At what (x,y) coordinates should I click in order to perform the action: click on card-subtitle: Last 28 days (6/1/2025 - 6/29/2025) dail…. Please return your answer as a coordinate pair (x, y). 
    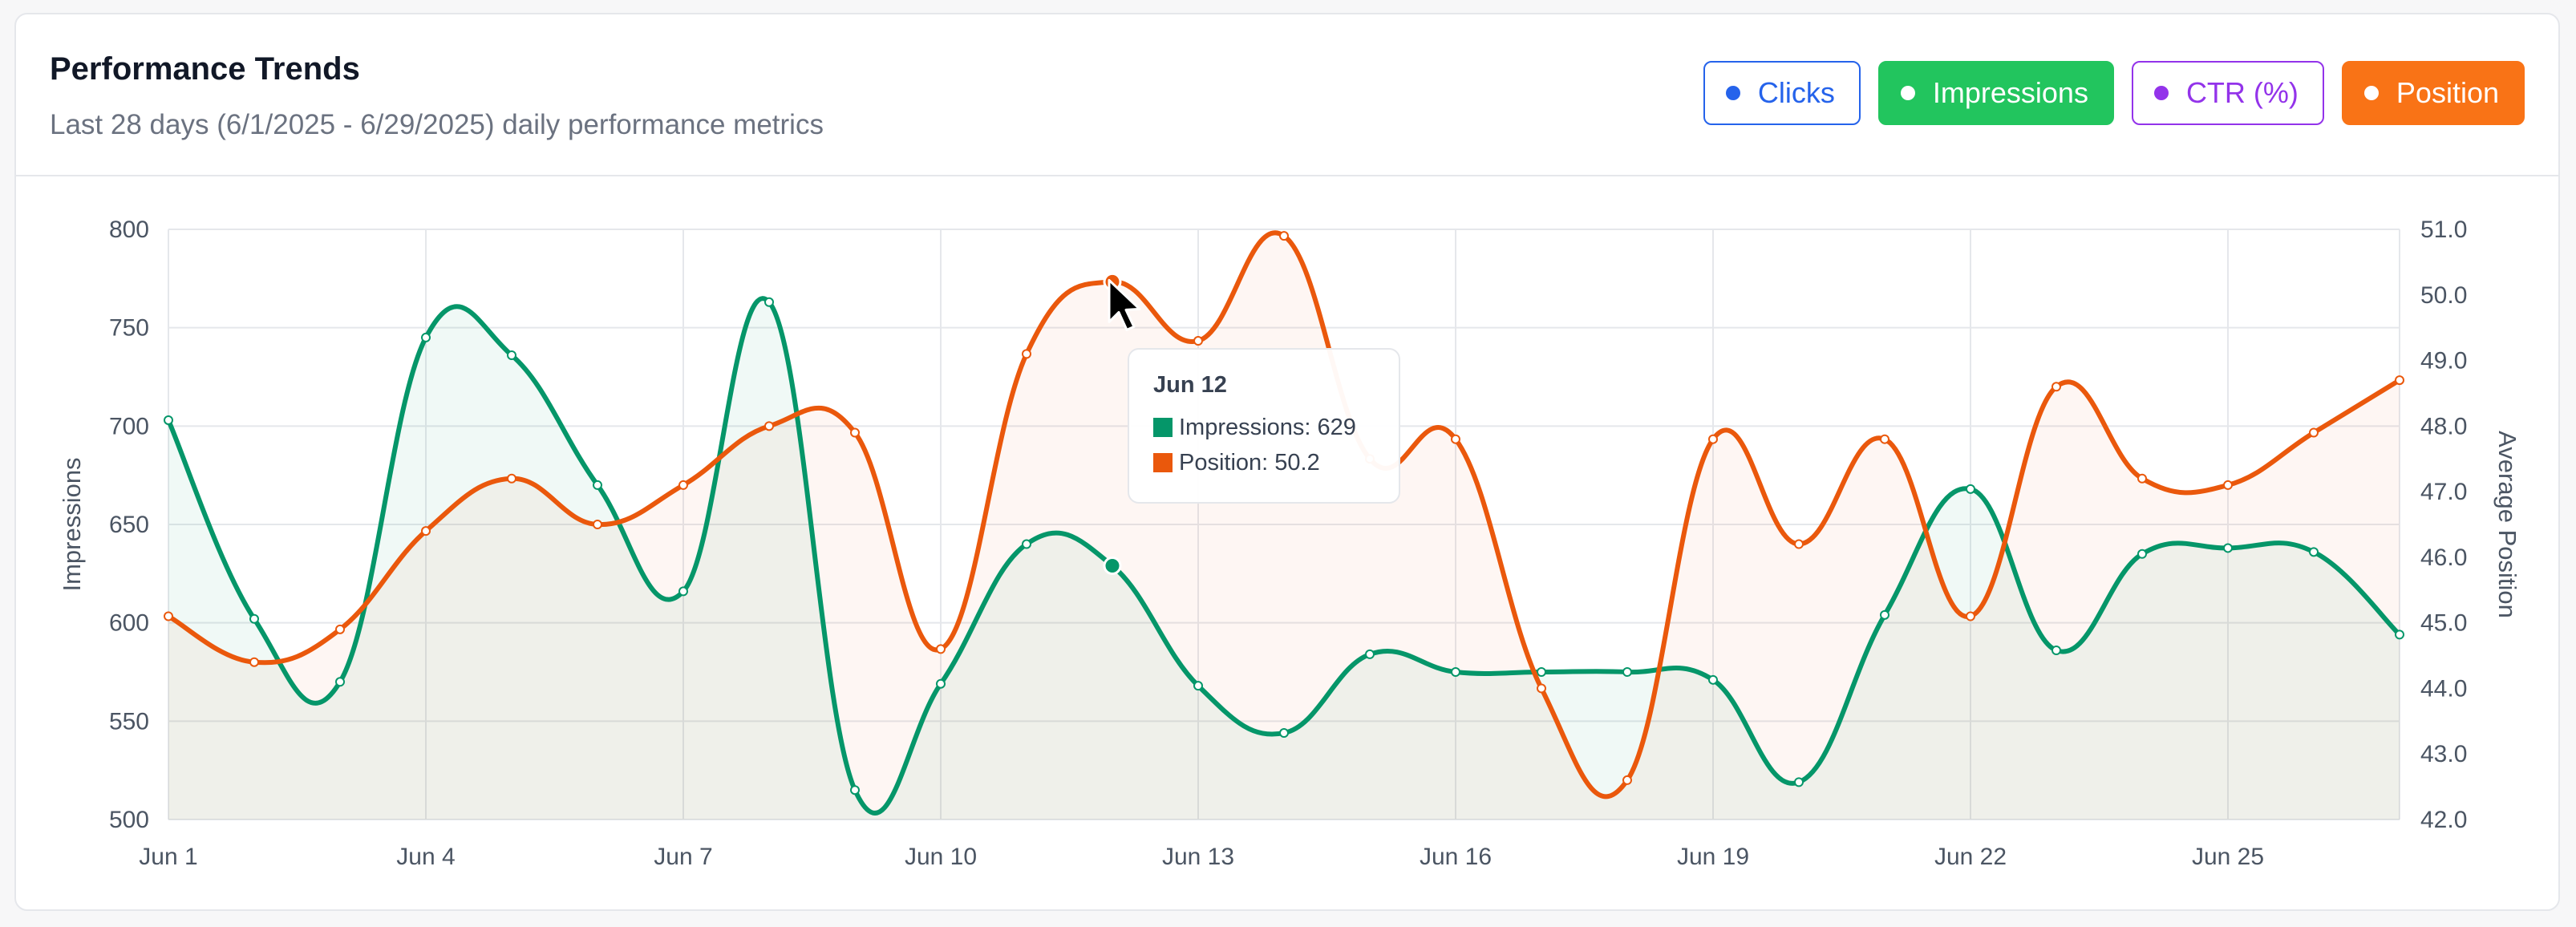
    Looking at the image, I should click on (437, 124).